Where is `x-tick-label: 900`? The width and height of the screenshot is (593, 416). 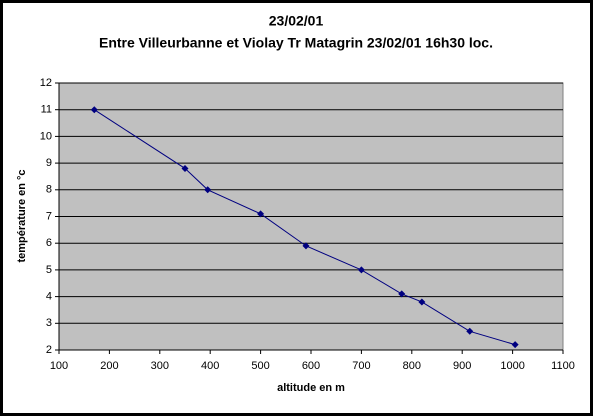
x-tick-label: 900 is located at coordinates (462, 366).